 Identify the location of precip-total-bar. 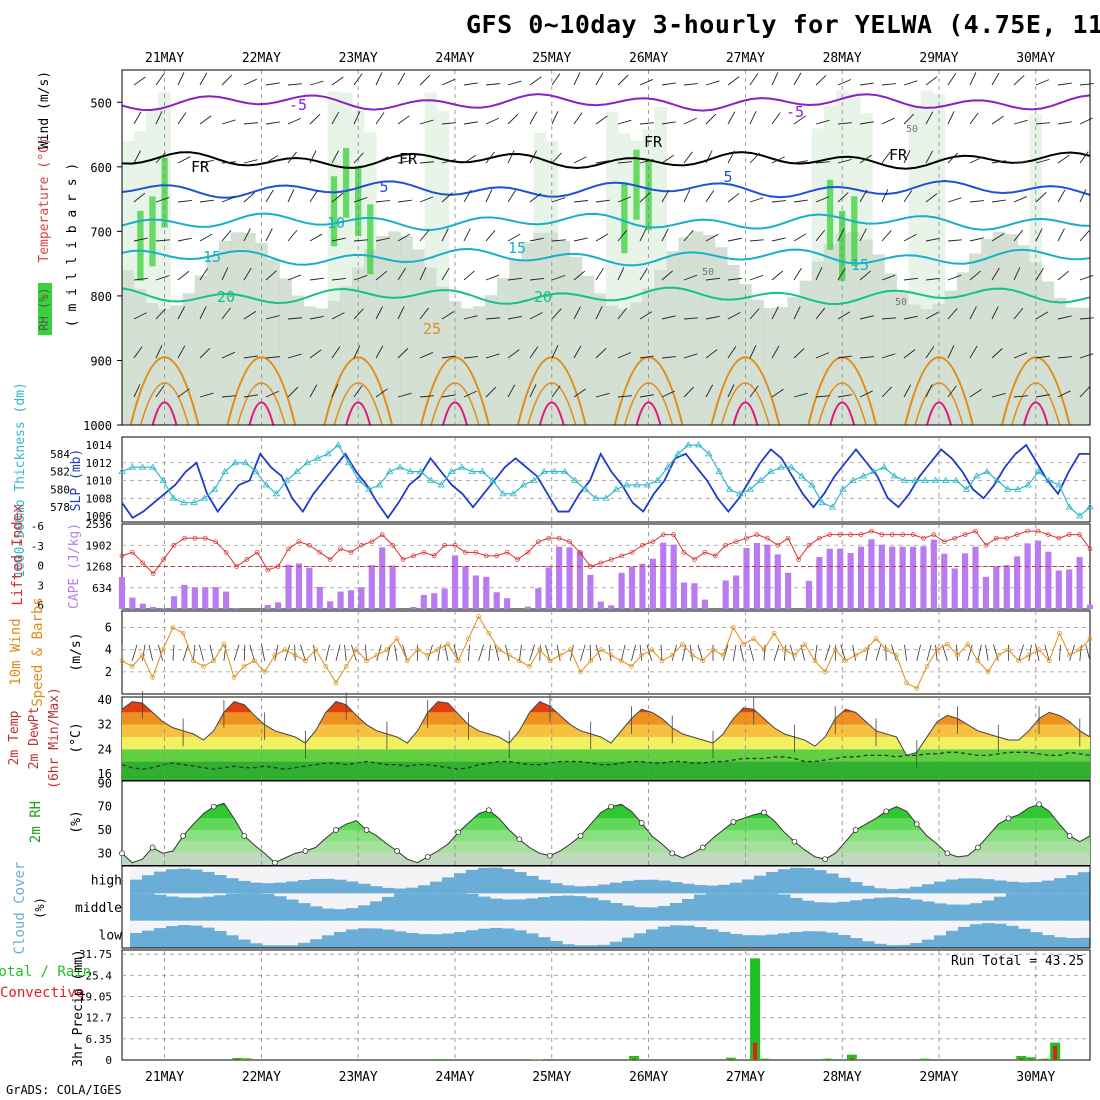
(440, 1059).